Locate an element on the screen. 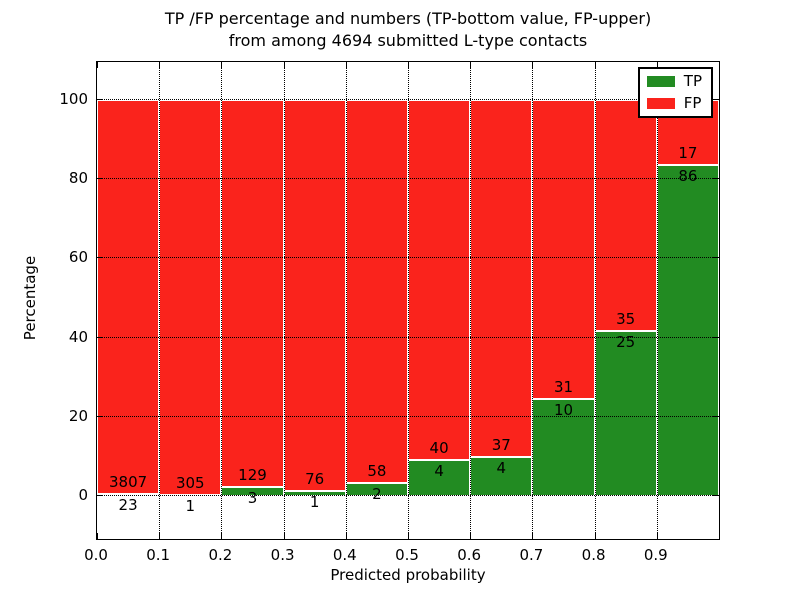  legend-entry-tp: TP is located at coordinates (674, 81).